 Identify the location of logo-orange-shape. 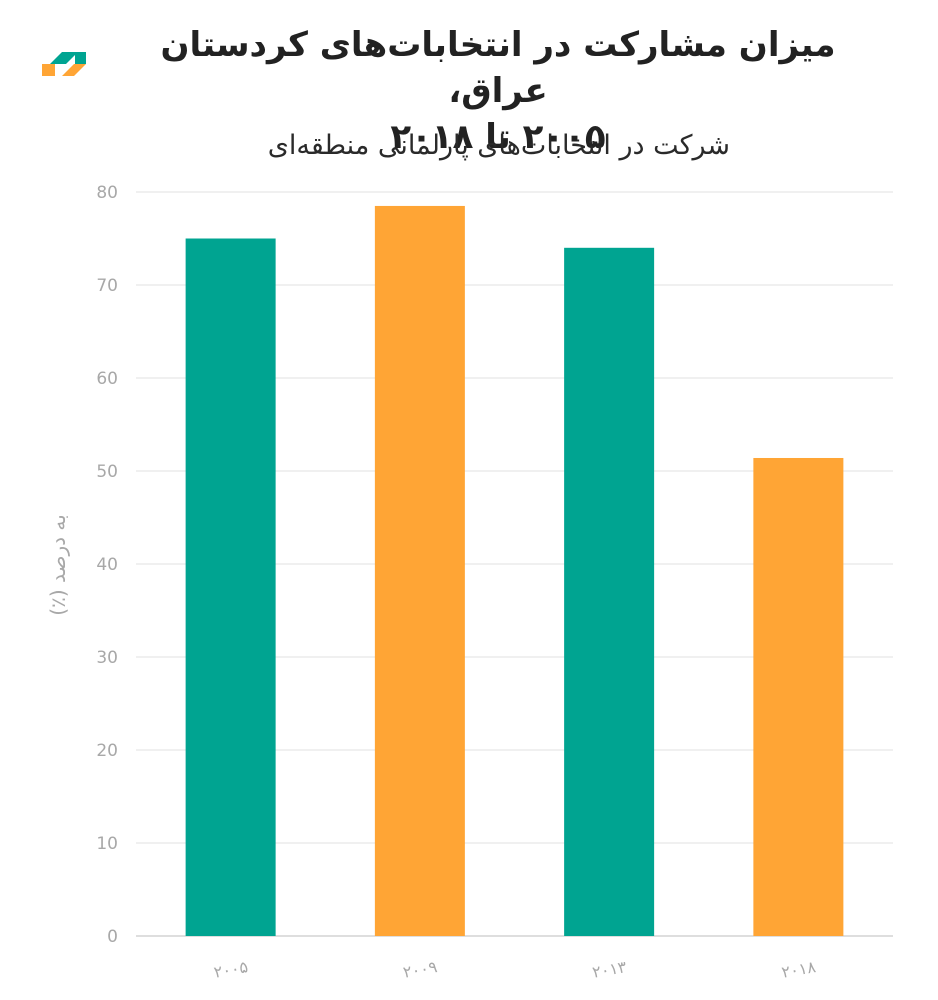
(74, 70).